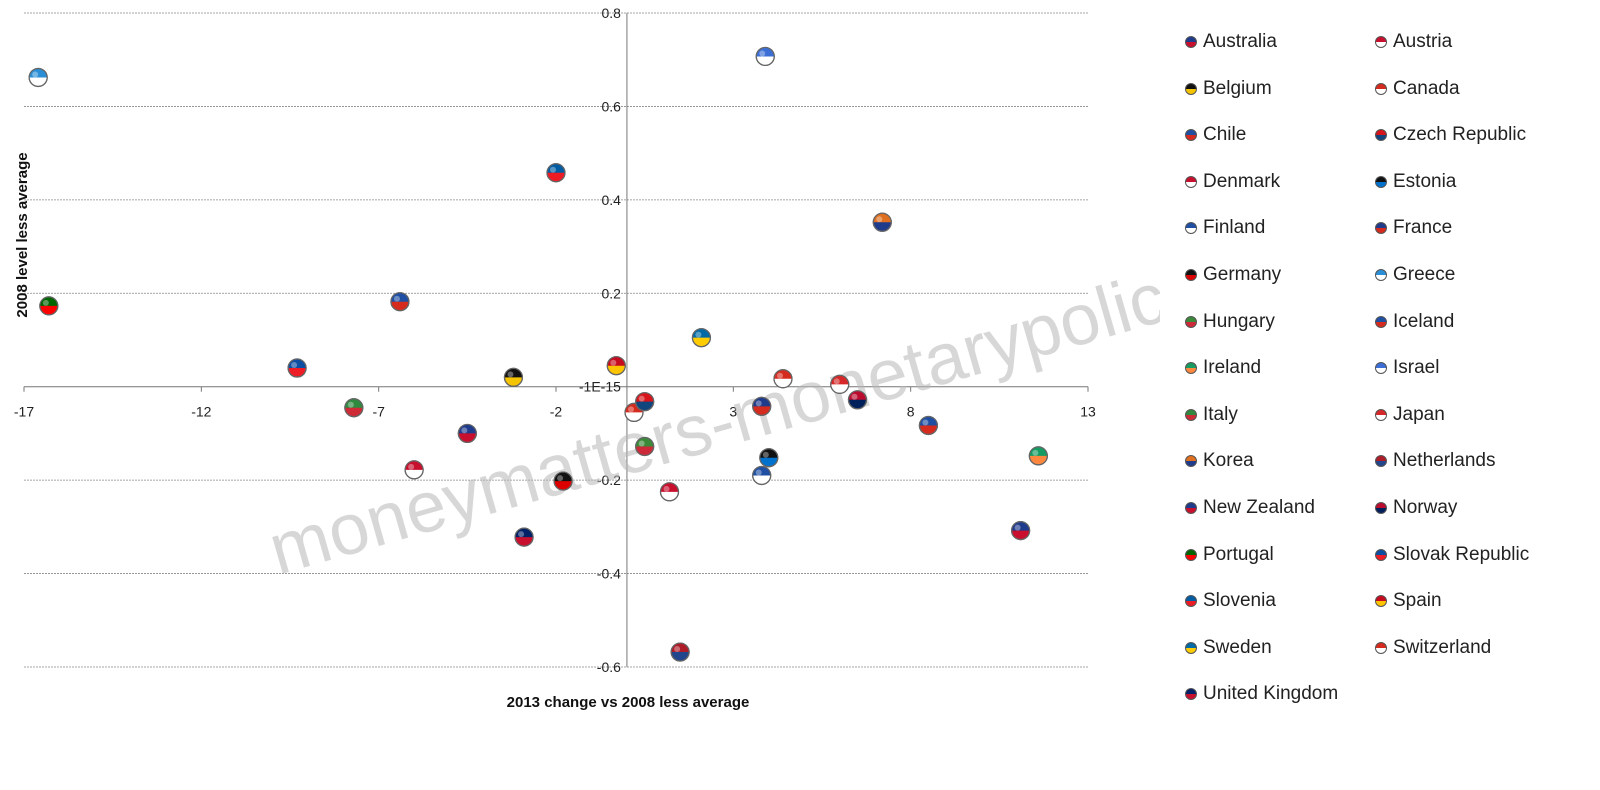 The width and height of the screenshot is (1600, 790). What do you see at coordinates (1417, 601) in the screenshot?
I see `legend-label: Spain` at bounding box center [1417, 601].